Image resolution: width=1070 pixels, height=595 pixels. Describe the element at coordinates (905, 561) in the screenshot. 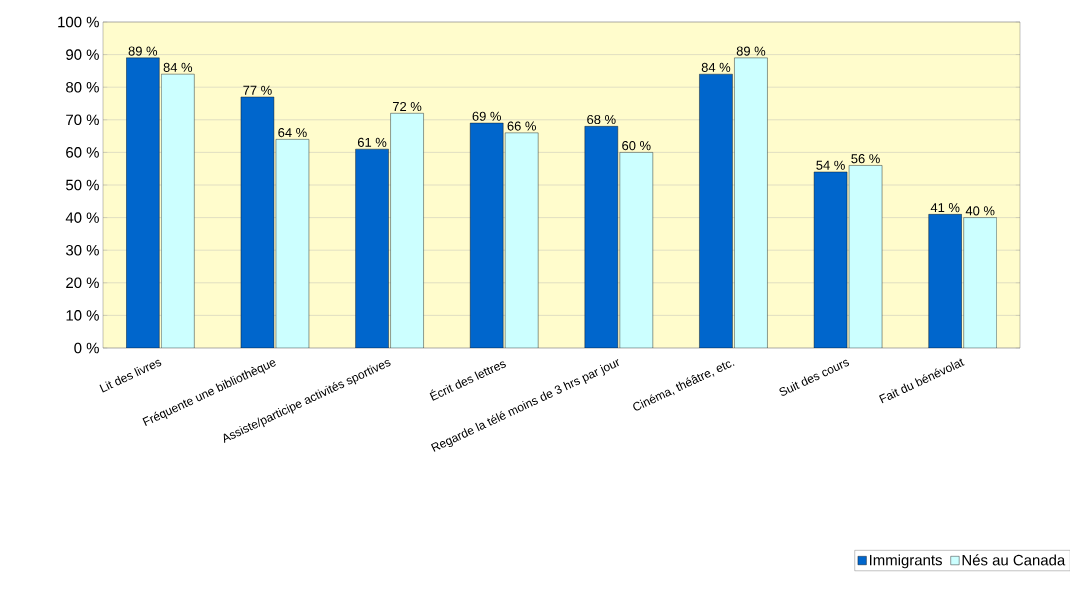

I see `legend-label: Immigrants` at that location.